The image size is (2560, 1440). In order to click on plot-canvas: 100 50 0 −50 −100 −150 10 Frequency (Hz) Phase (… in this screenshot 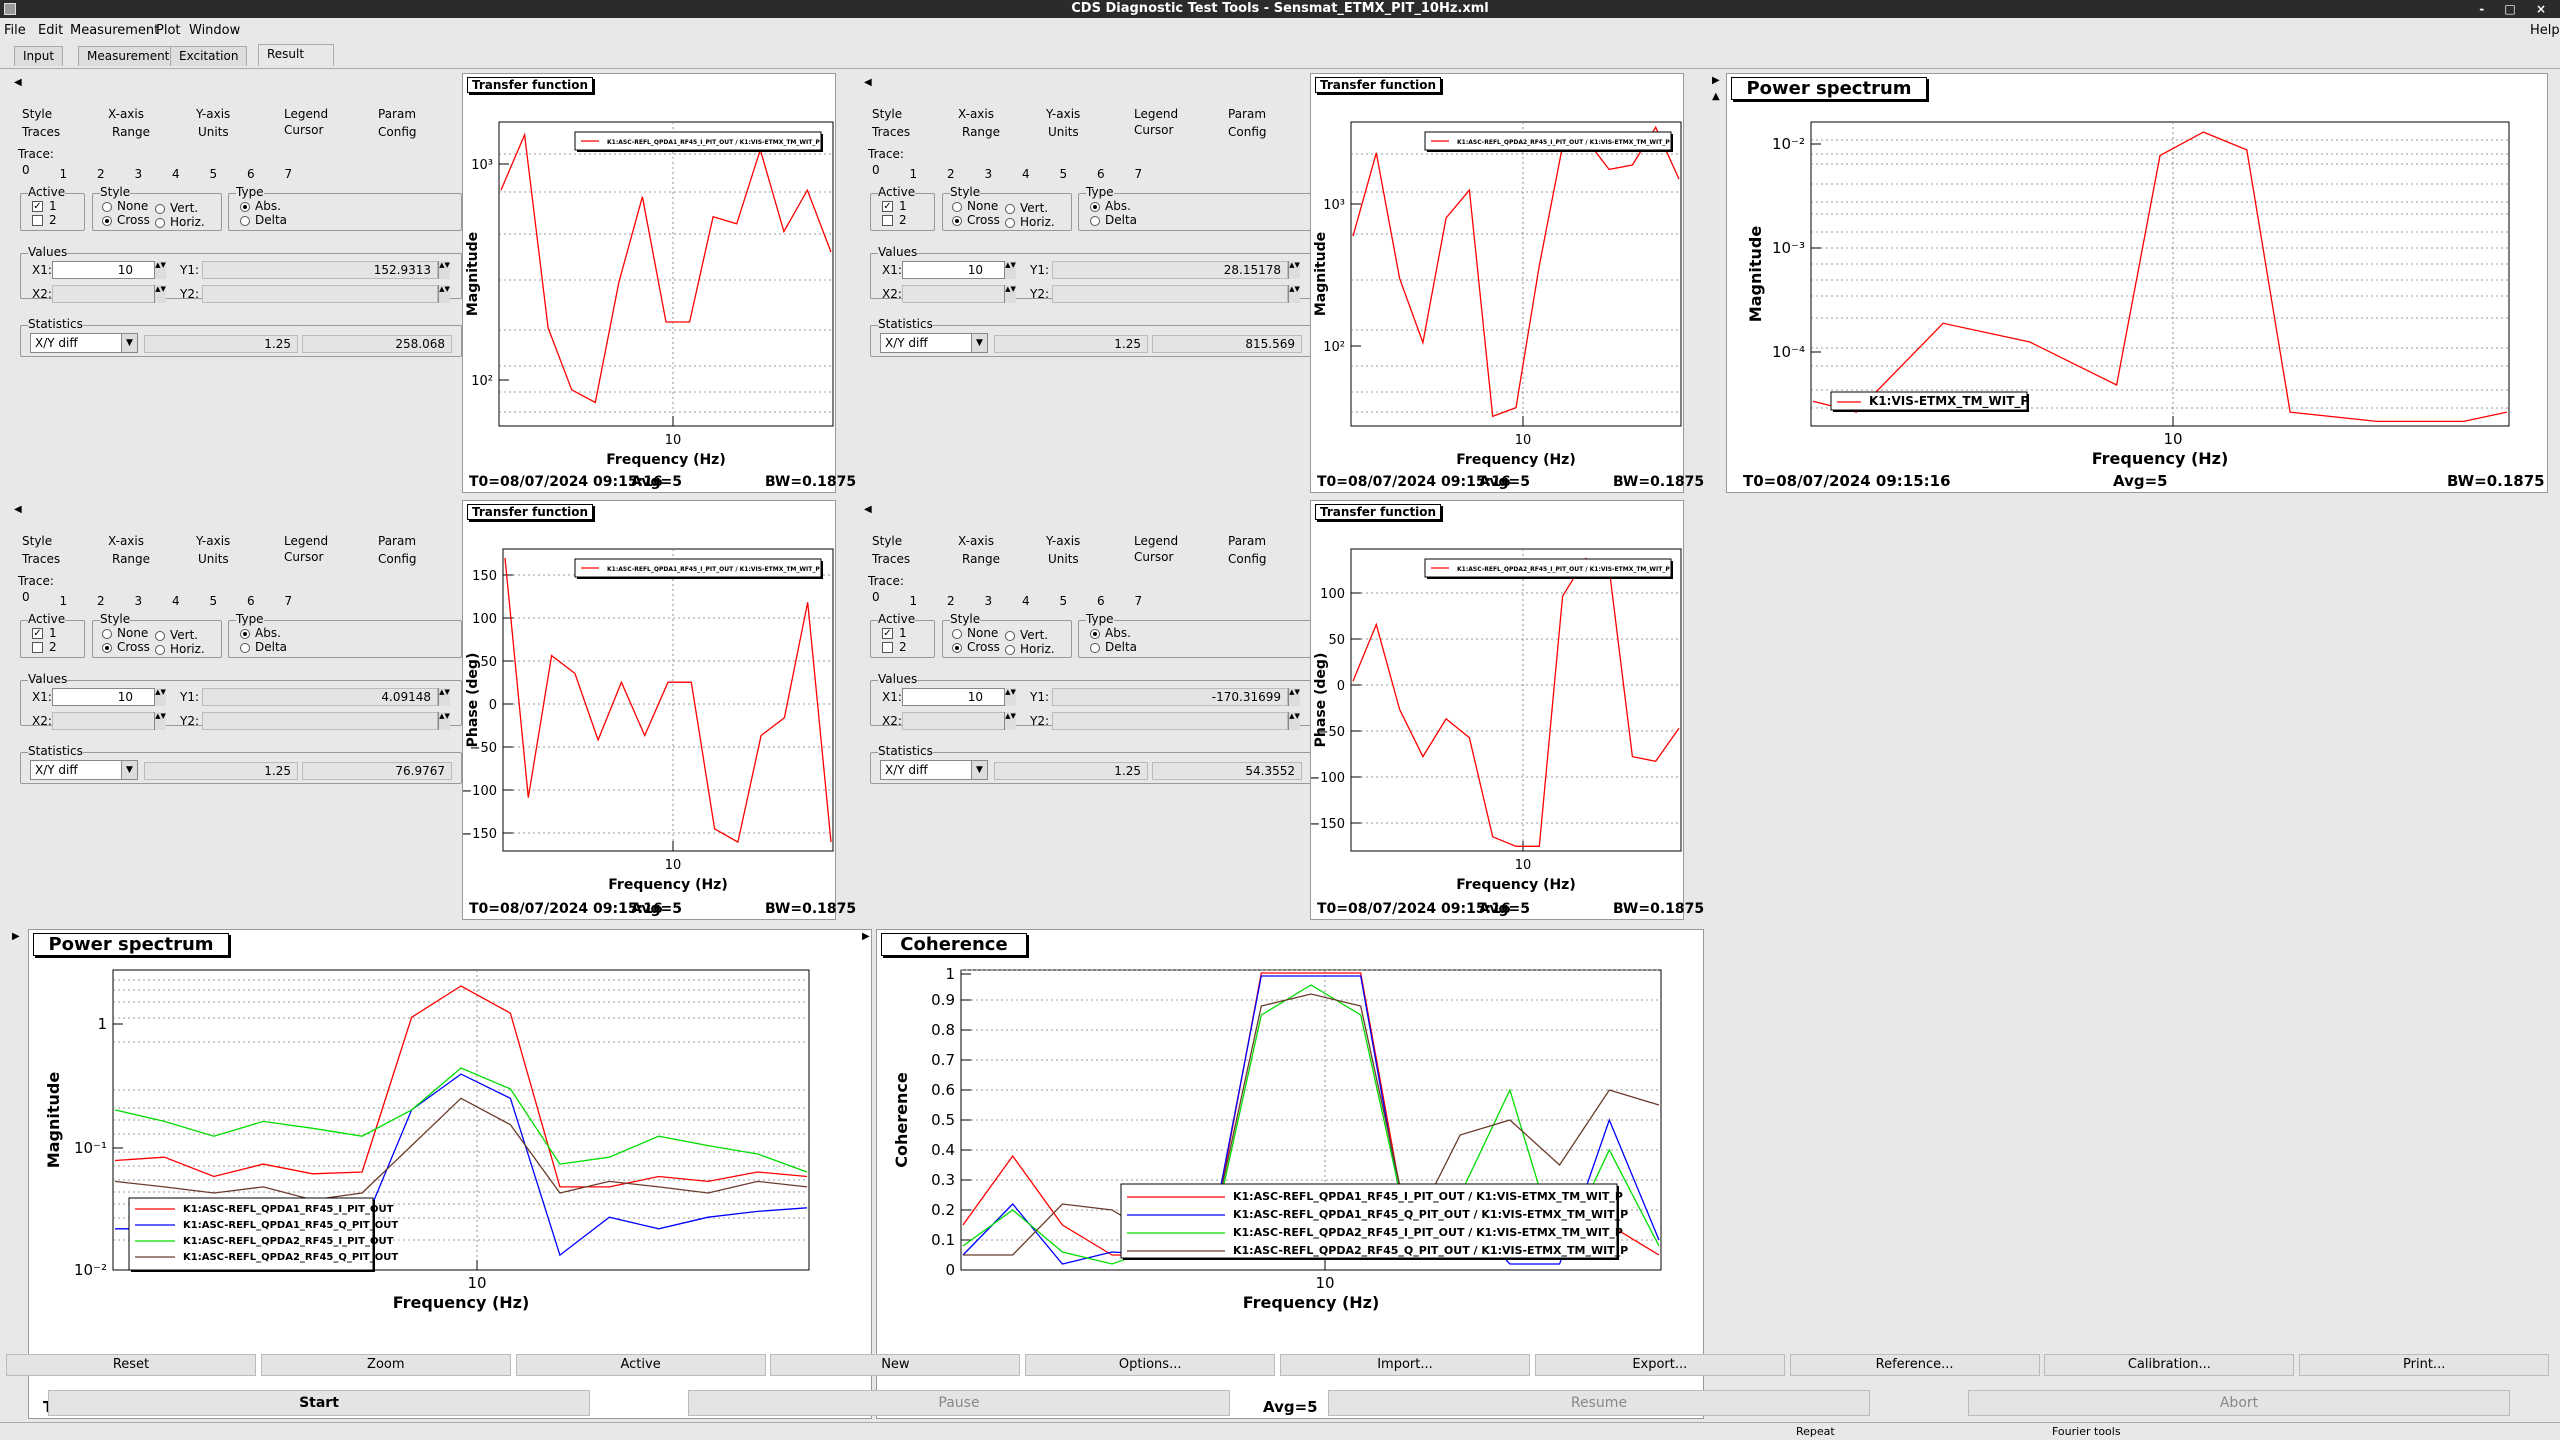, I will do `click(1498, 711)`.